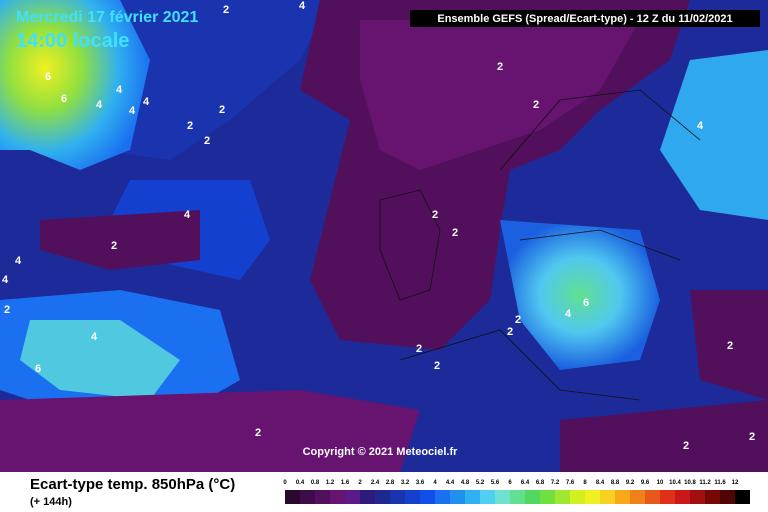 The width and height of the screenshot is (768, 512). Describe the element at coordinates (465, 483) in the screenshot. I see `scale-label: 4.8` at that location.